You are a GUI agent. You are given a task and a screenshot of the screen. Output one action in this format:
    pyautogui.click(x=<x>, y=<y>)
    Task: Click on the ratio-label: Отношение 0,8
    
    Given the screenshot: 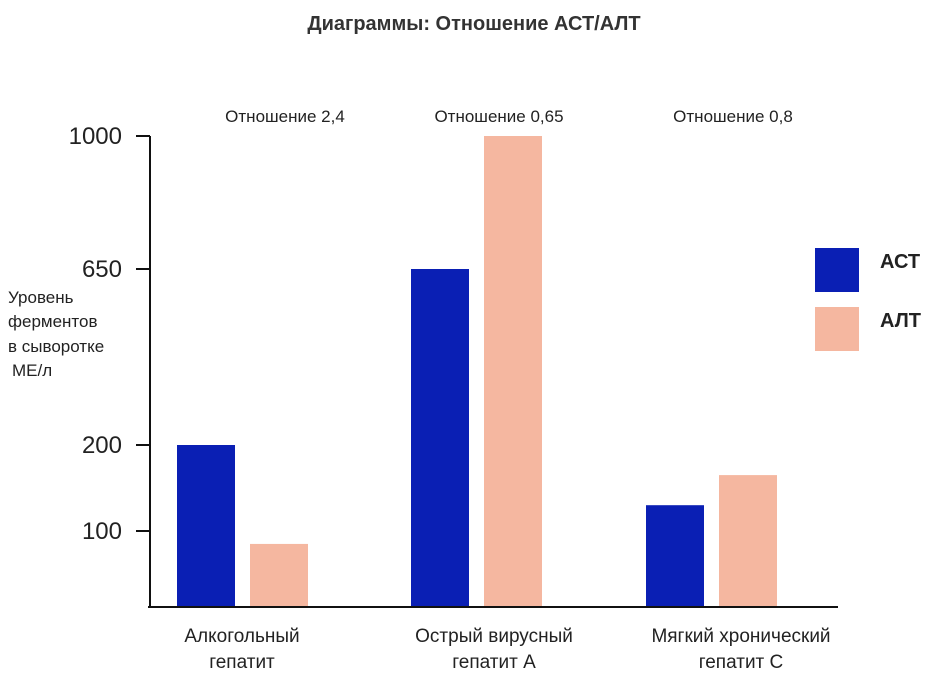 What is the action you would take?
    pyautogui.click(x=733, y=116)
    